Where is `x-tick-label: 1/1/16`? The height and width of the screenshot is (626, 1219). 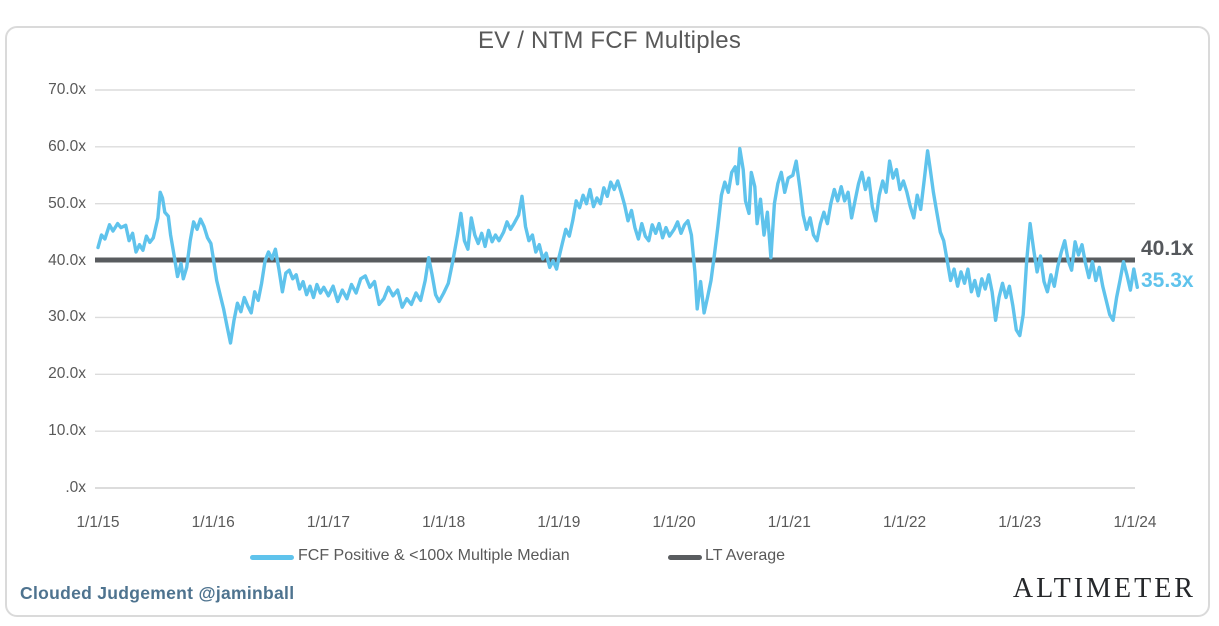 x-tick-label: 1/1/16 is located at coordinates (213, 522).